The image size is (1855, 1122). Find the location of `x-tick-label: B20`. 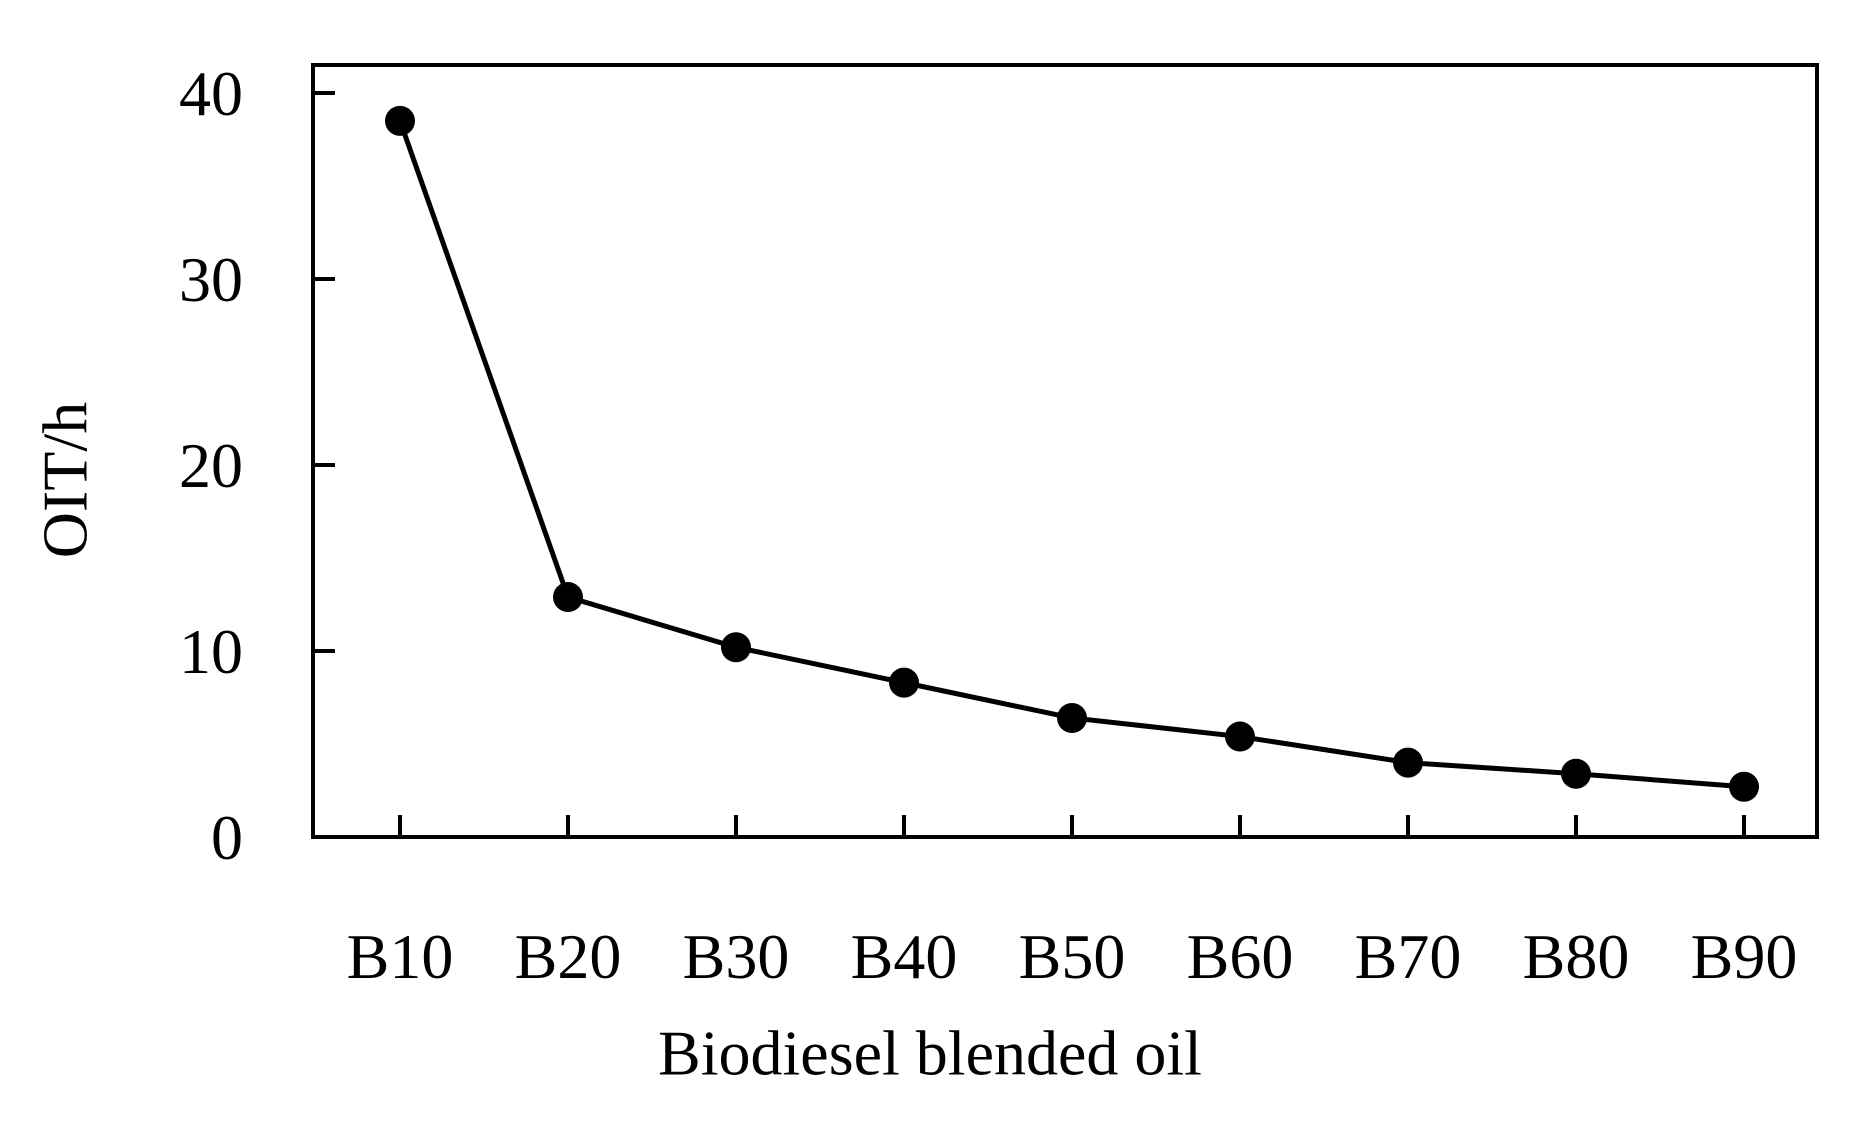

x-tick-label: B20 is located at coordinates (568, 956).